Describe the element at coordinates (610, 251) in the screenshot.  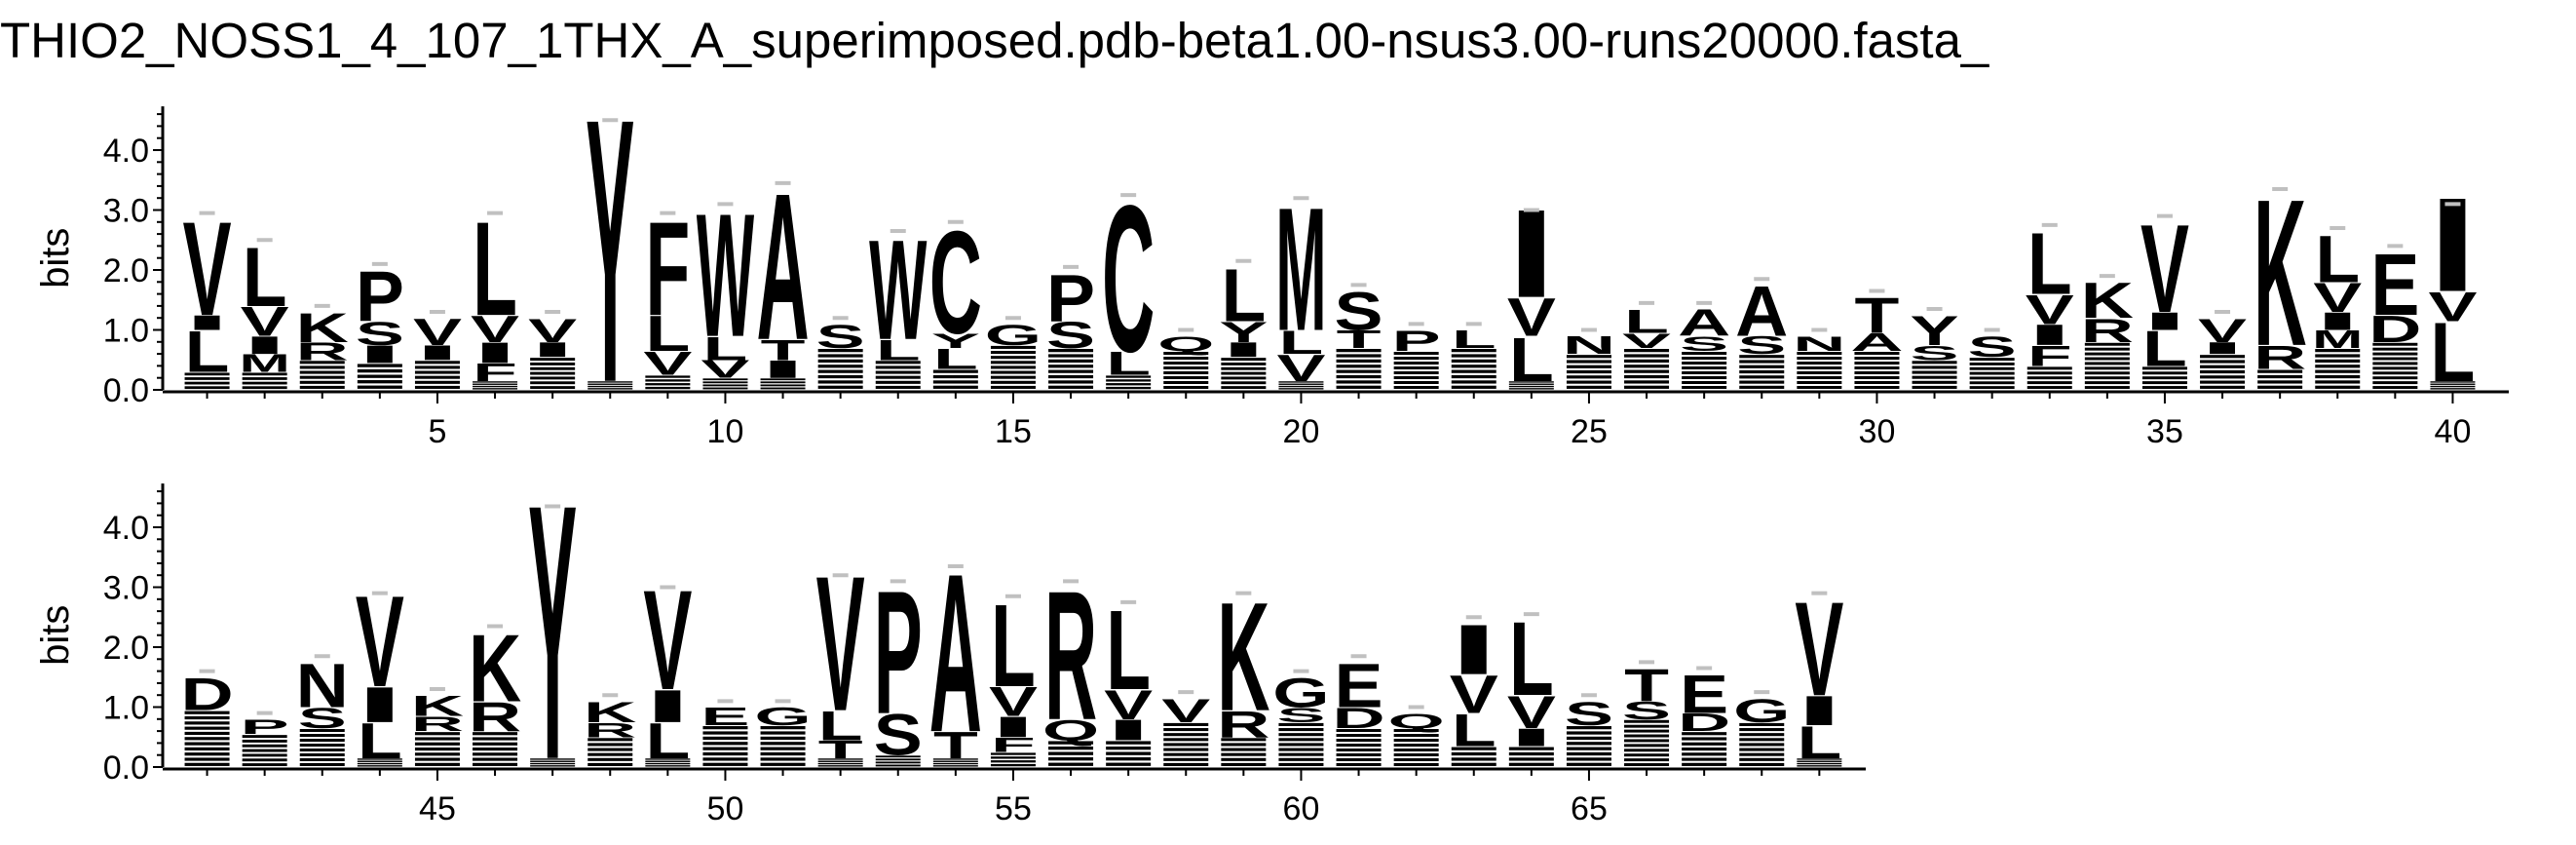
I see `svg-text: Y` at that location.